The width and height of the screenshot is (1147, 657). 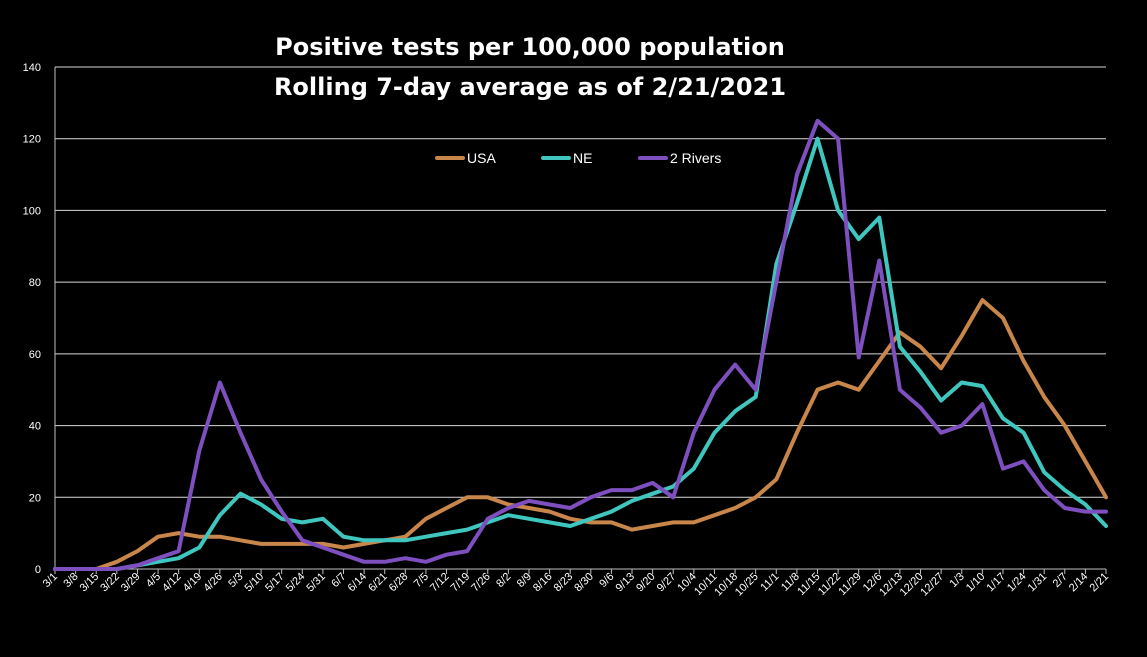 I want to click on x-tick-label: 3/1, so click(x=50, y=580).